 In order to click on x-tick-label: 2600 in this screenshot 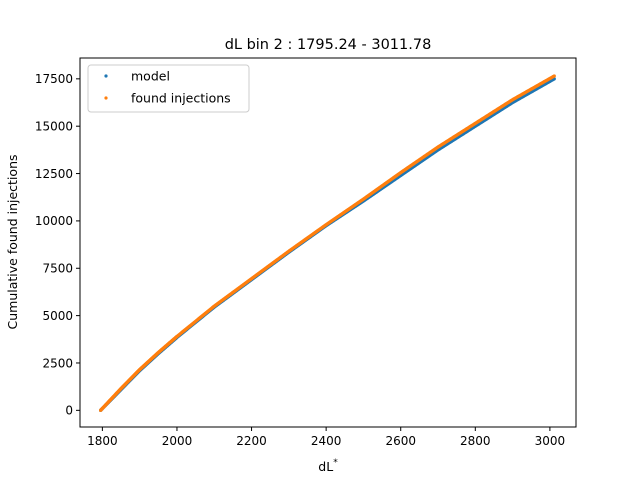, I will do `click(400, 441)`.